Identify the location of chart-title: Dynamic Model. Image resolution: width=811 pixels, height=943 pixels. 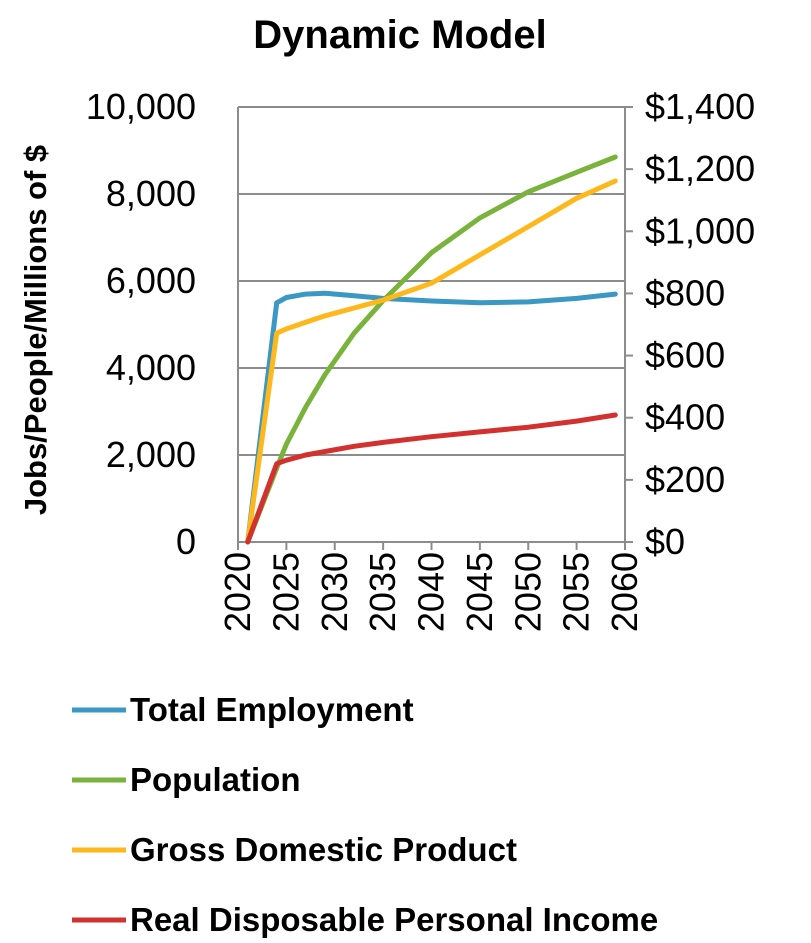
(399, 35).